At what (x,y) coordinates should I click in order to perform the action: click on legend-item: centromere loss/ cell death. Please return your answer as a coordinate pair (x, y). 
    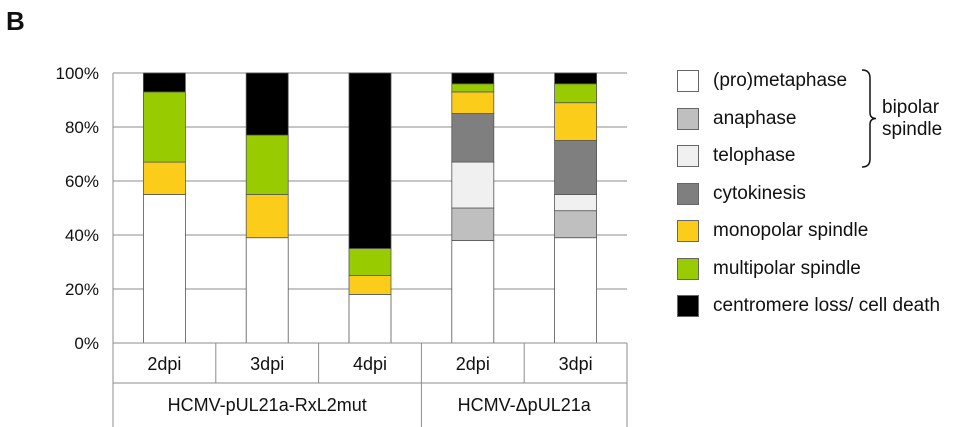
    Looking at the image, I should click on (825, 306).